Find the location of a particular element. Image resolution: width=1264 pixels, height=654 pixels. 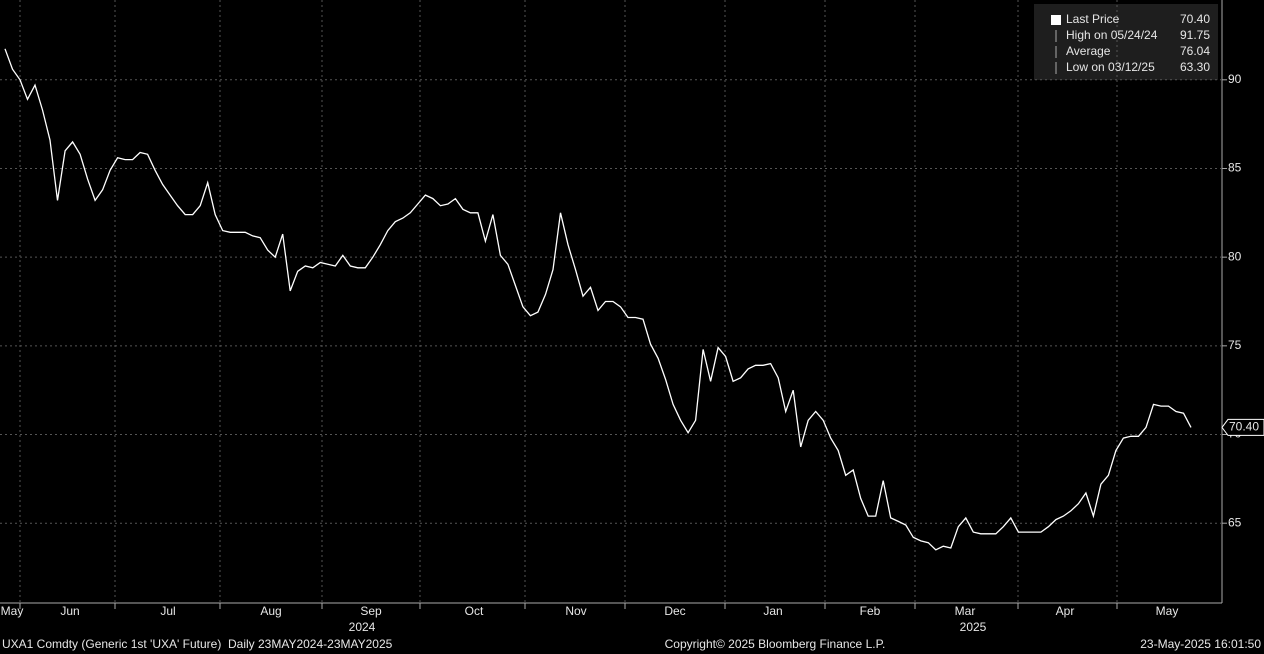

last-price-label: 70.40 is located at coordinates (1244, 427).